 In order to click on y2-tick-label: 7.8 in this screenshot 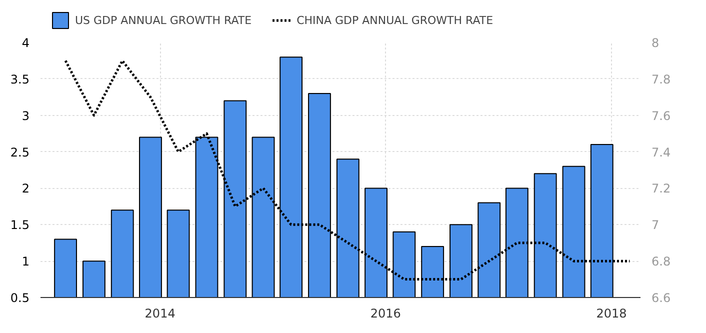, I will do `click(661, 79)`.